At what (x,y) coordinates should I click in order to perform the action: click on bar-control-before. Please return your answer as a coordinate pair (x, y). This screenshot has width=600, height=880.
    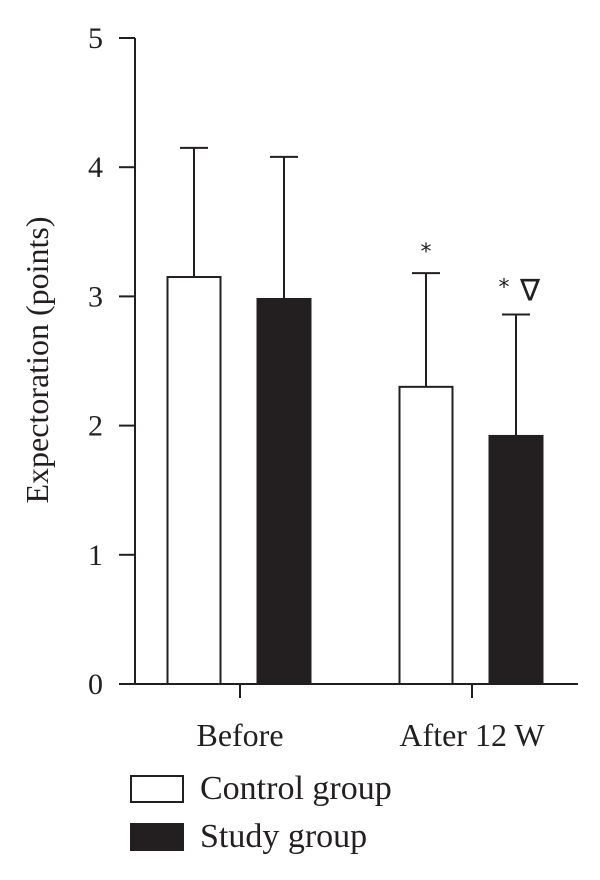
    Looking at the image, I should click on (194, 480).